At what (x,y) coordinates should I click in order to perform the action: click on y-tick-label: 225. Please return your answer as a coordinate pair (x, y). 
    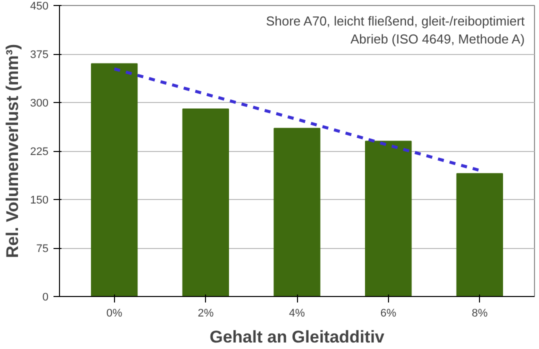
    Looking at the image, I should click on (39, 152).